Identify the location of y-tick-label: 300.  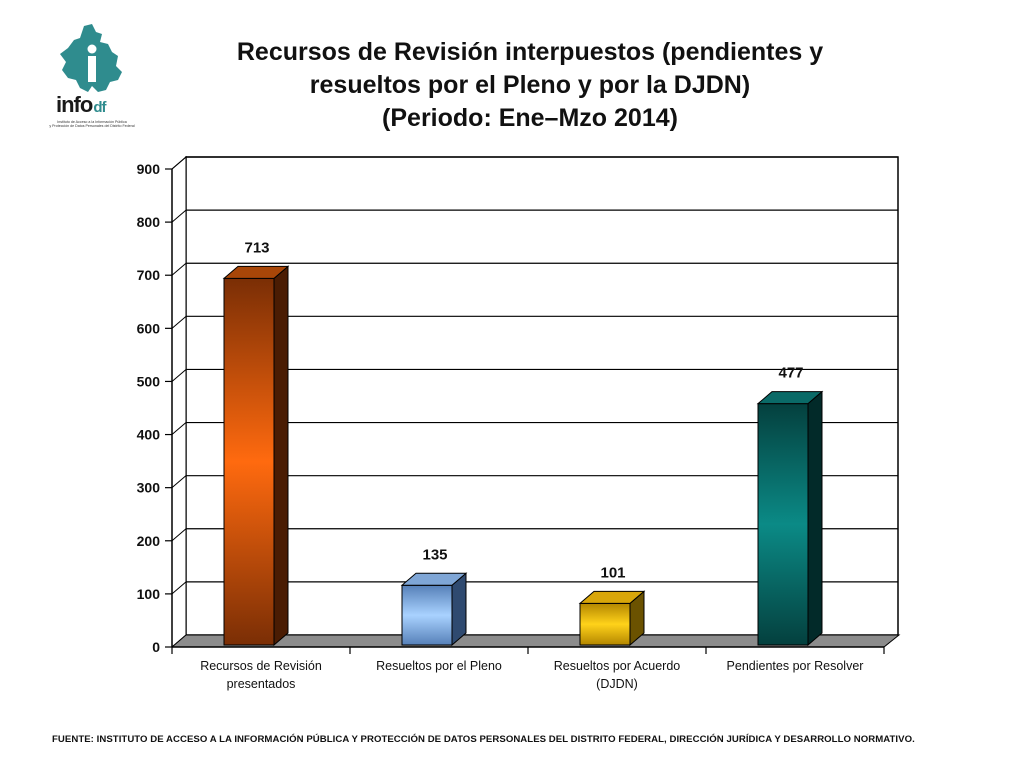
(149, 488).